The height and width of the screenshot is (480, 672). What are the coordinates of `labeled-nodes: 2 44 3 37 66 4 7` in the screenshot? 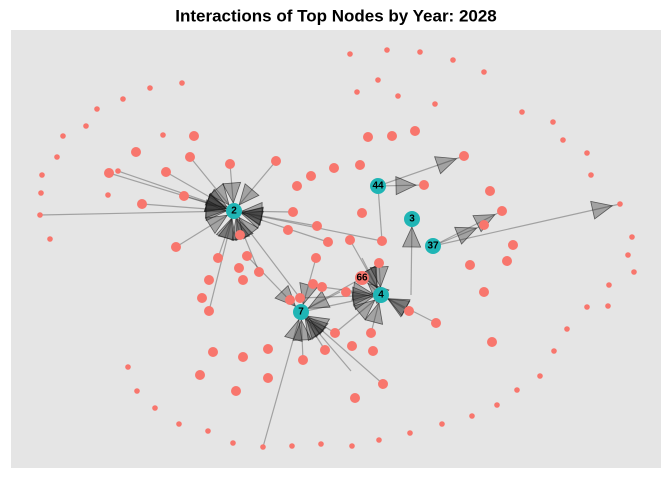 It's located at (333, 249).